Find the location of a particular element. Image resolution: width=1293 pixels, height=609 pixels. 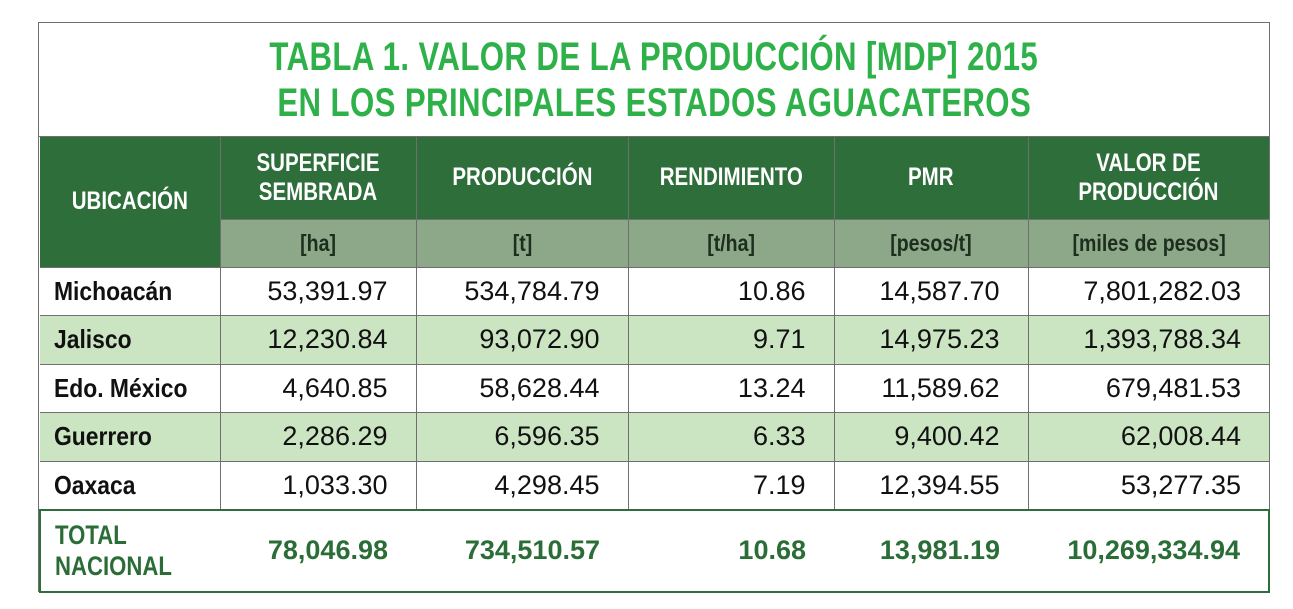

cell-pmr: 14,975.23 is located at coordinates (931, 340).